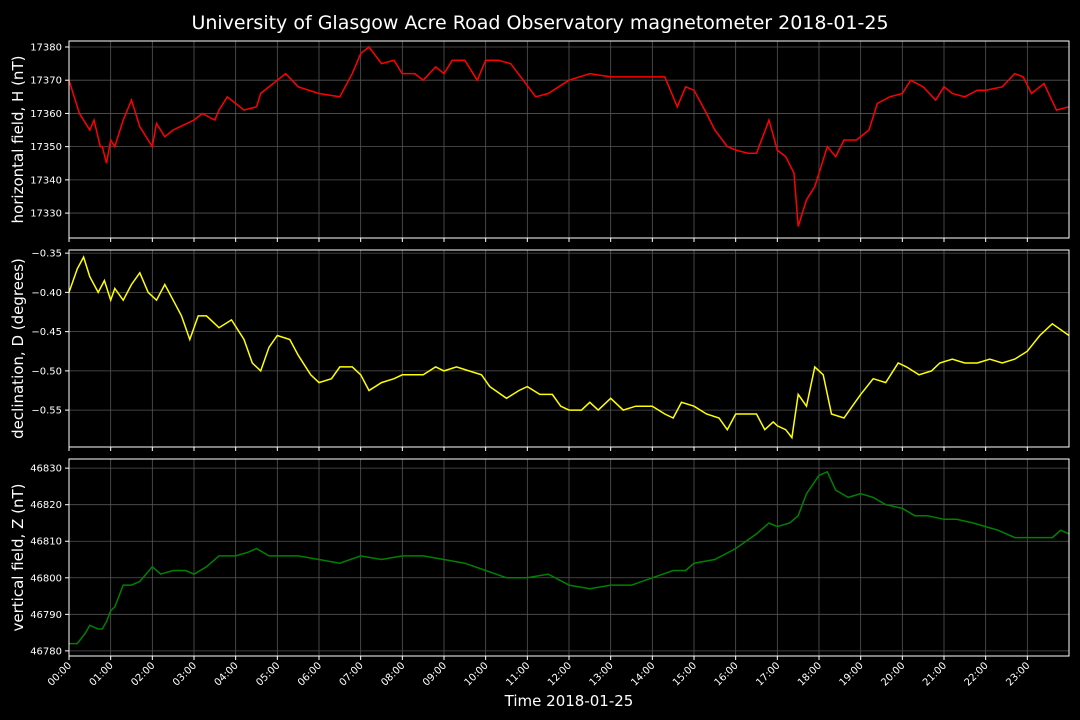 Image resolution: width=1080 pixels, height=720 pixels. I want to click on y-tick-label: 17370, so click(46, 81).